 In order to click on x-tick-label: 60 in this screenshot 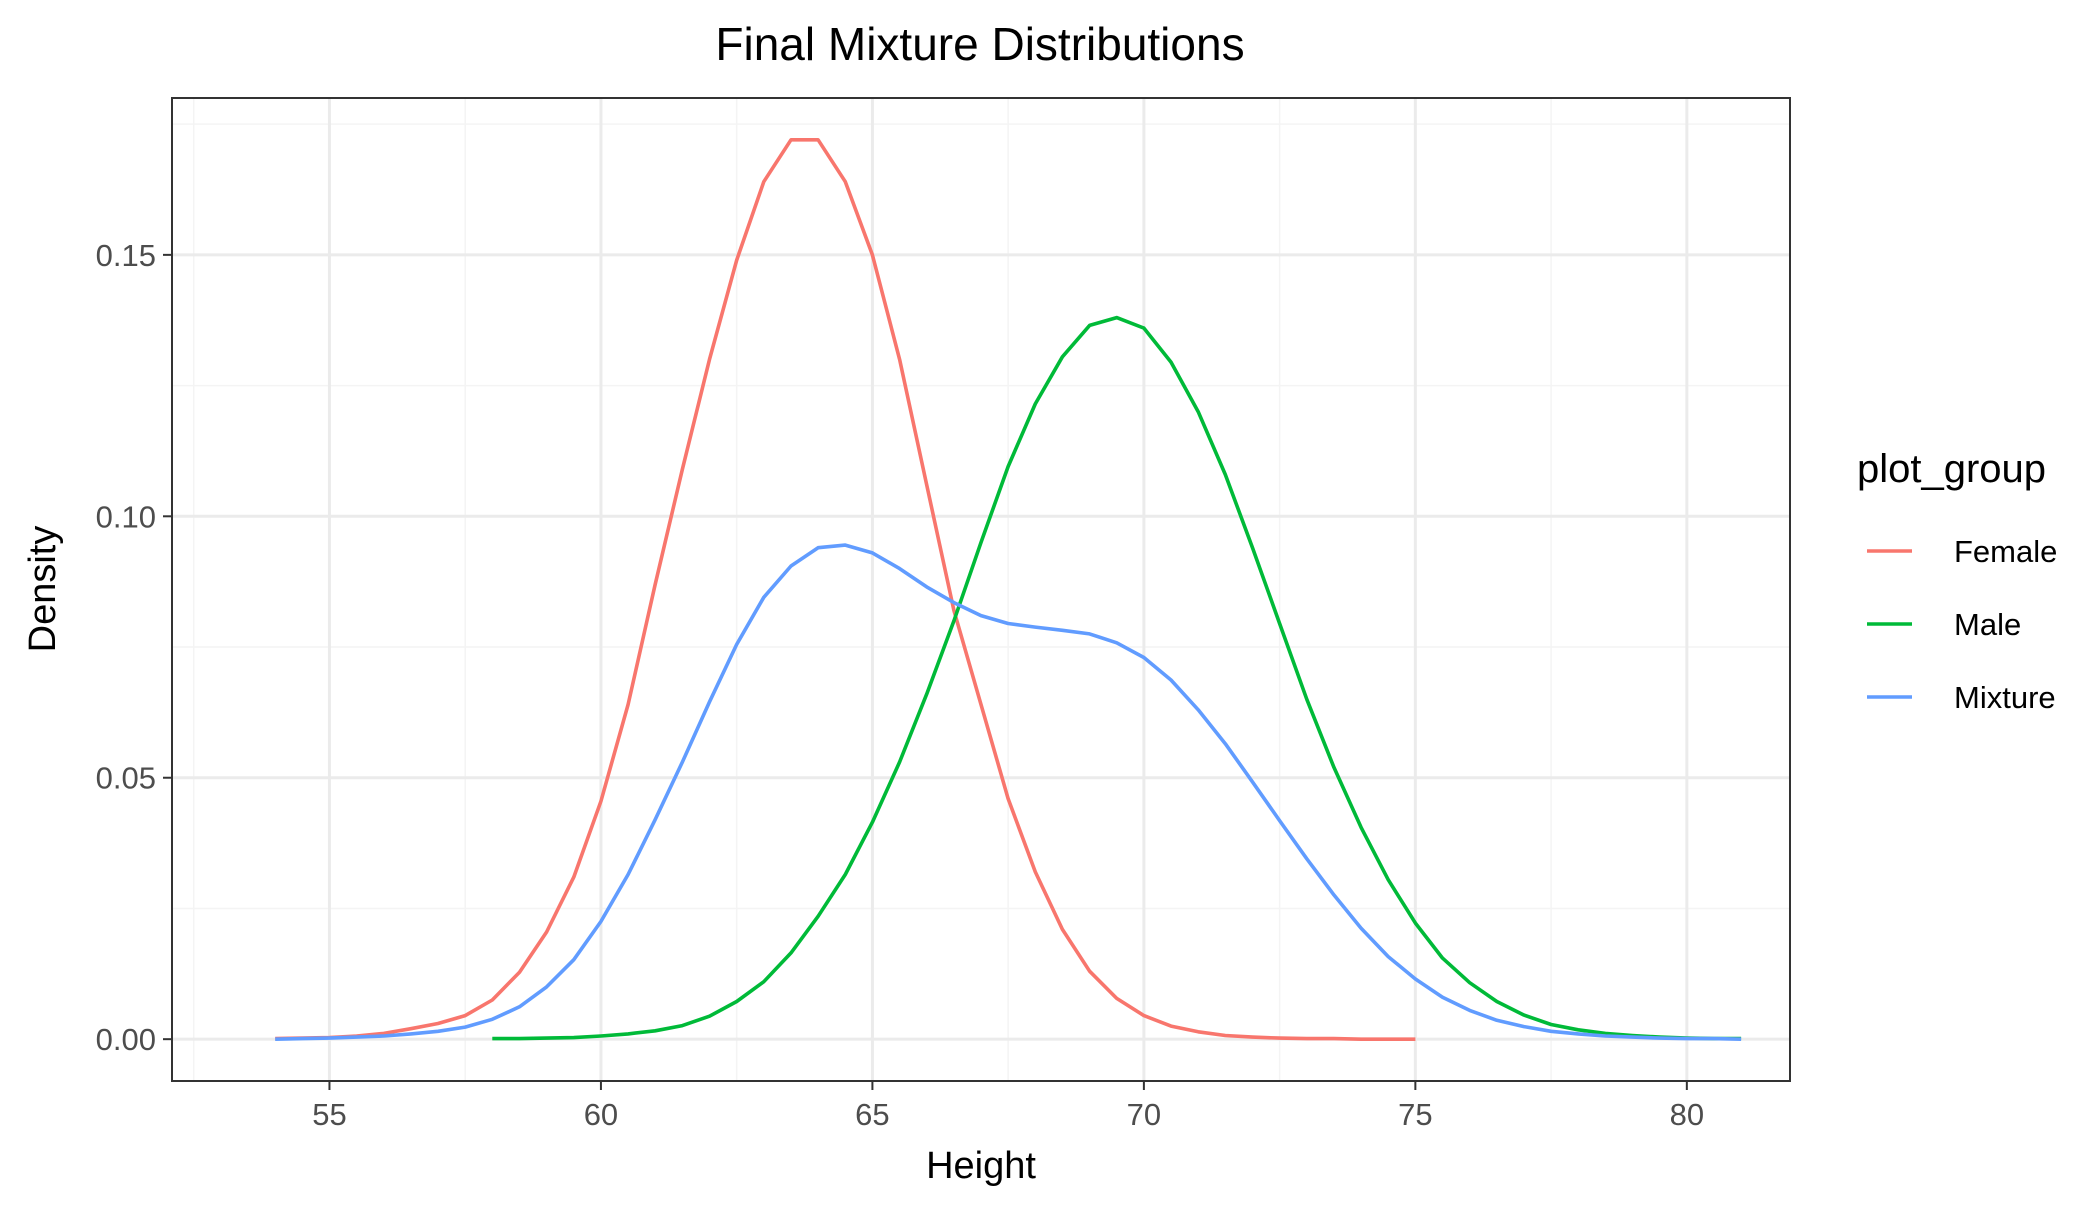, I will do `click(601, 1114)`.